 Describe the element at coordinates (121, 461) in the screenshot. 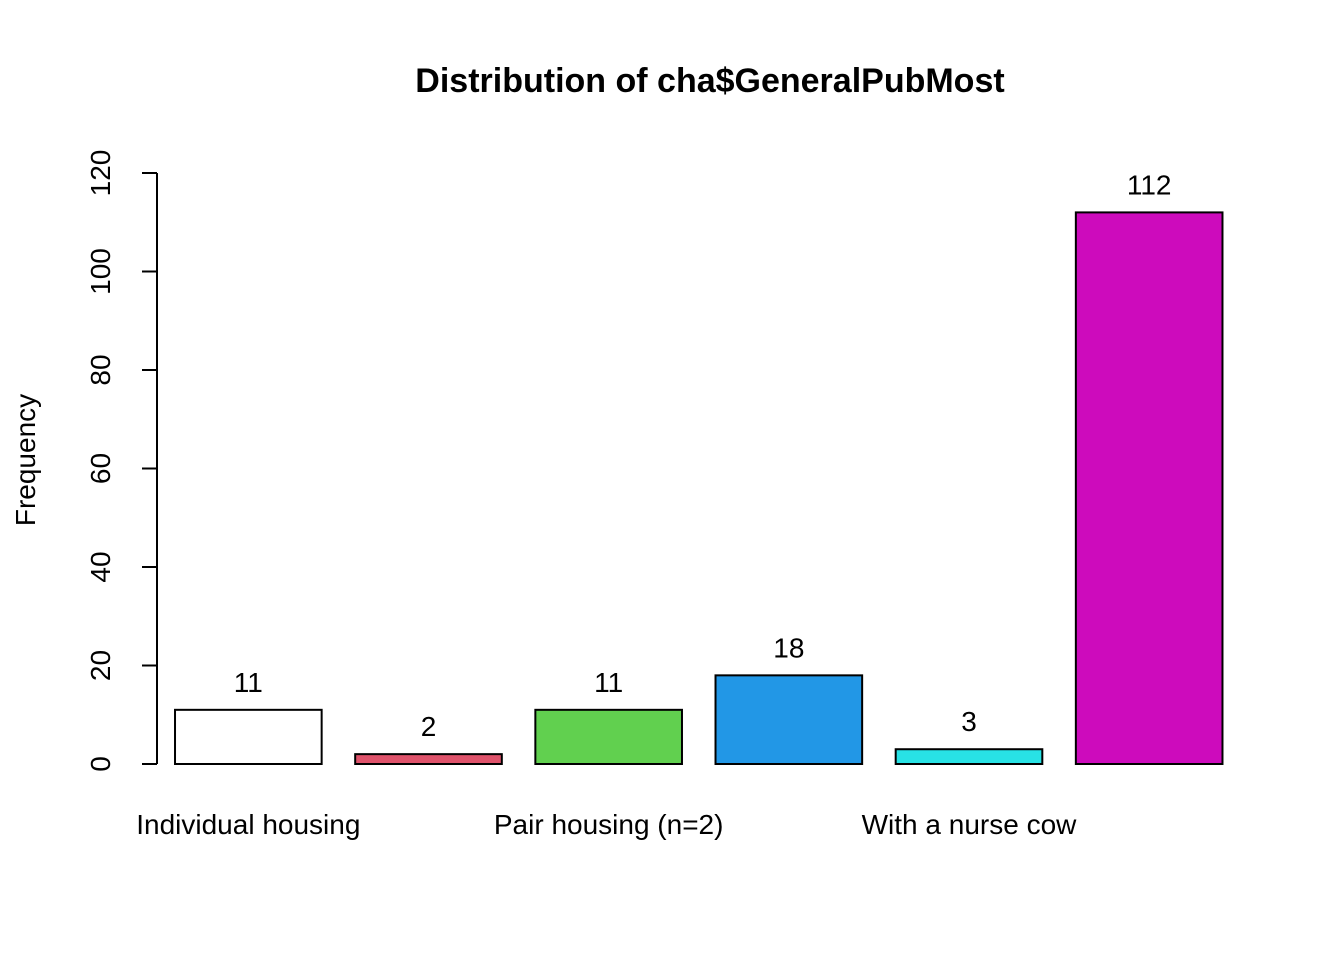

I see `y-axis-ticks: 0 20 40 60 80 100 120` at that location.